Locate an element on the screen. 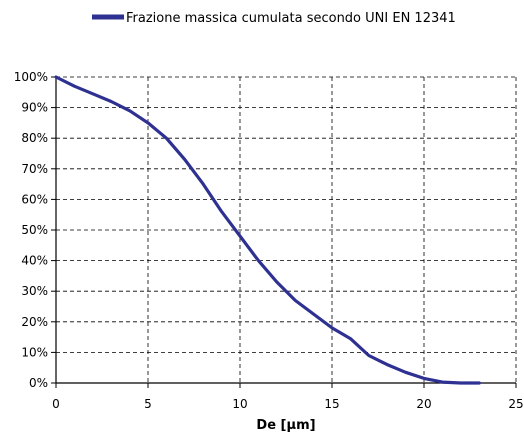  x-tick-label: 0 is located at coordinates (56, 404).